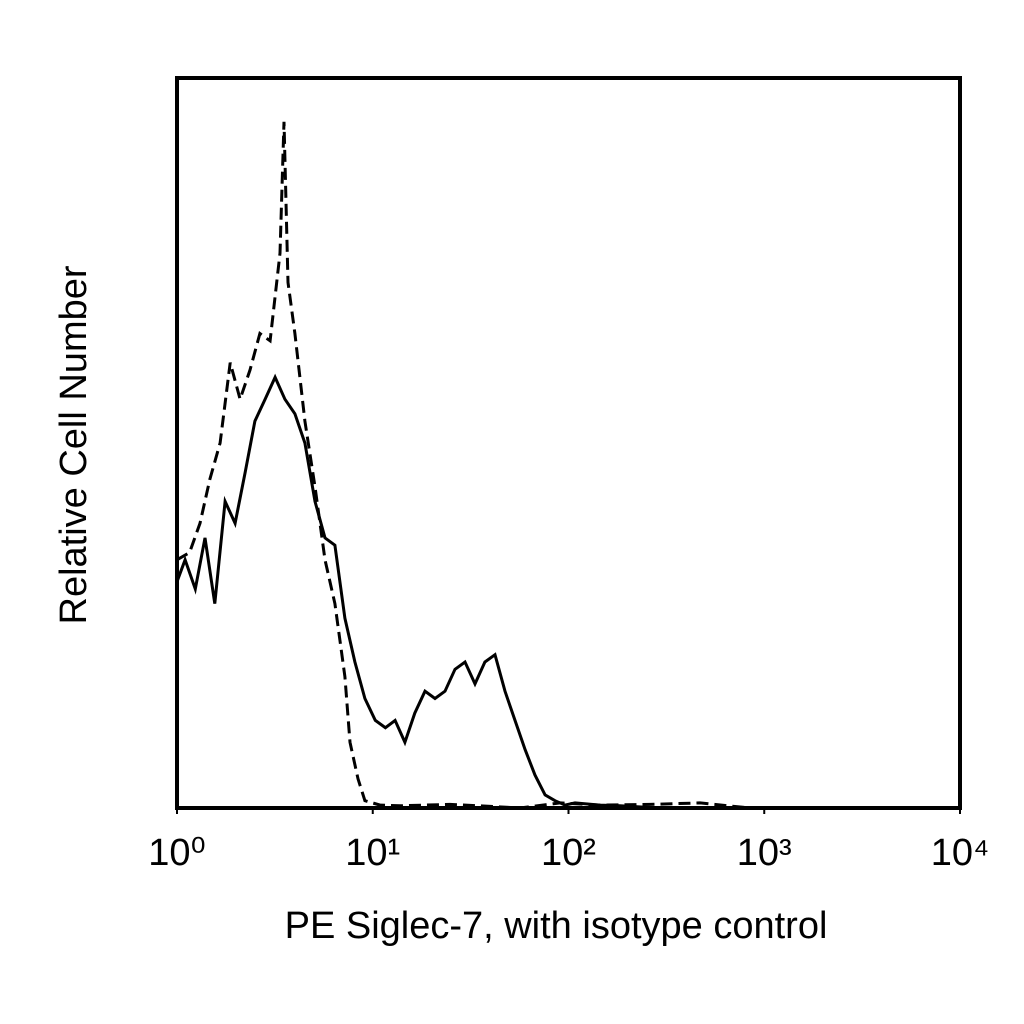  Describe the element at coordinates (960, 853) in the screenshot. I see `x-tick-label: 10⁴` at that location.